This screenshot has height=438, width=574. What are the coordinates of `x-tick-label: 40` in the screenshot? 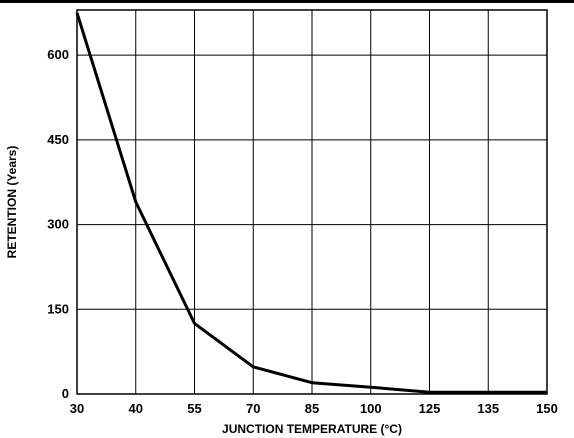 It's located at (136, 408).